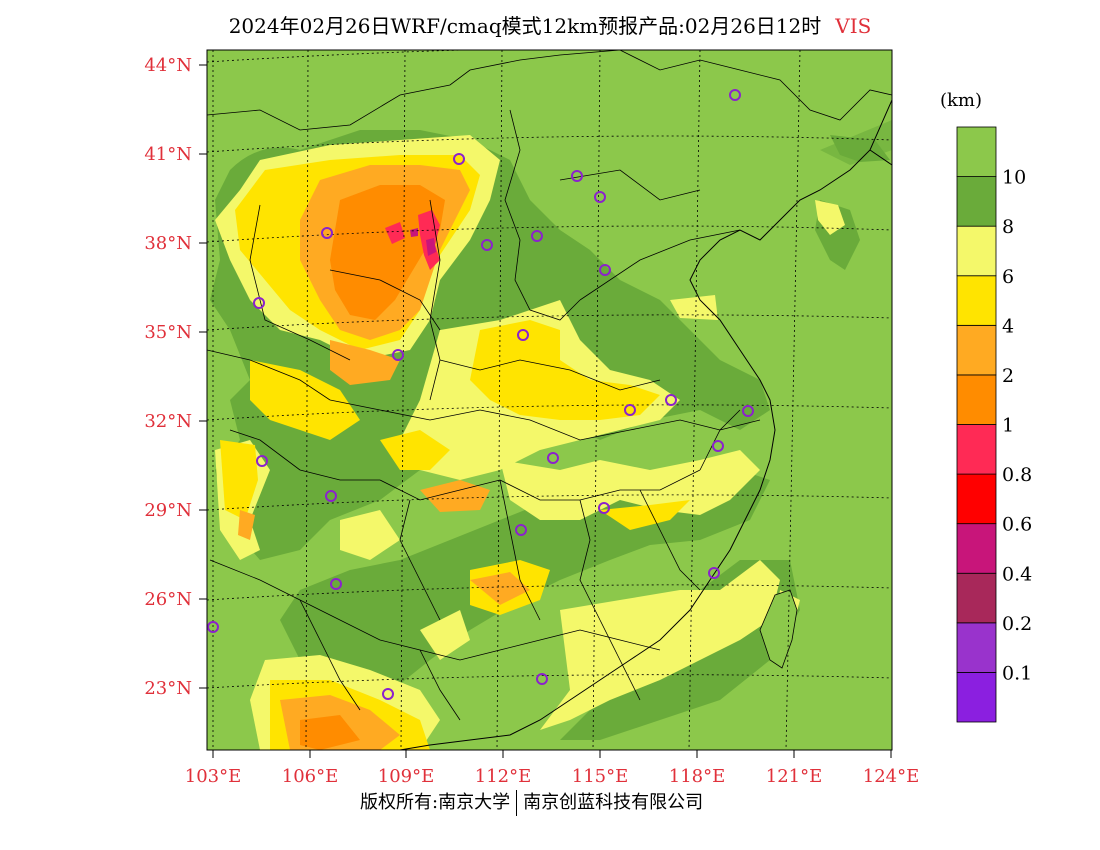 Image resolution: width=1100 pixels, height=850 pixels. What do you see at coordinates (406, 776) in the screenshot?
I see `lon-tick-label: 109°E` at bounding box center [406, 776].